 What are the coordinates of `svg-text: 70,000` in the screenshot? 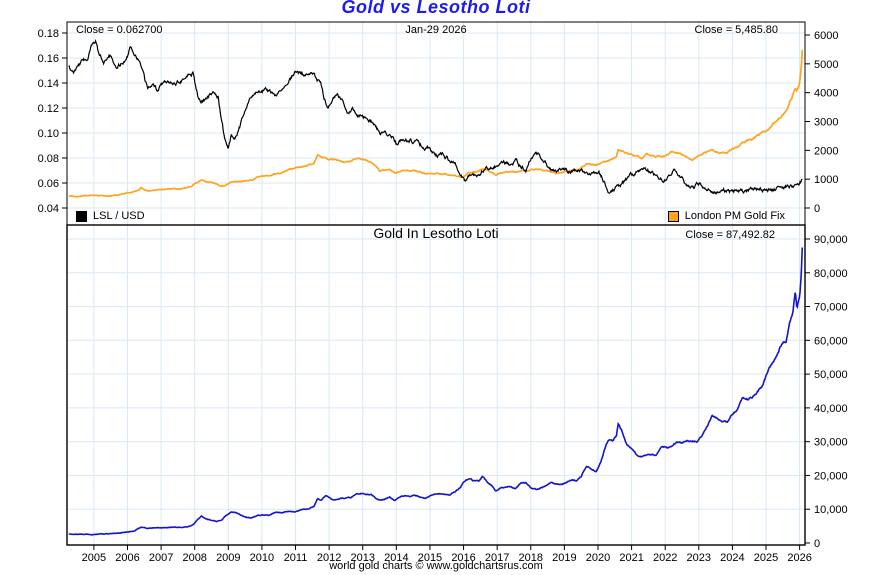 It's located at (831, 308).